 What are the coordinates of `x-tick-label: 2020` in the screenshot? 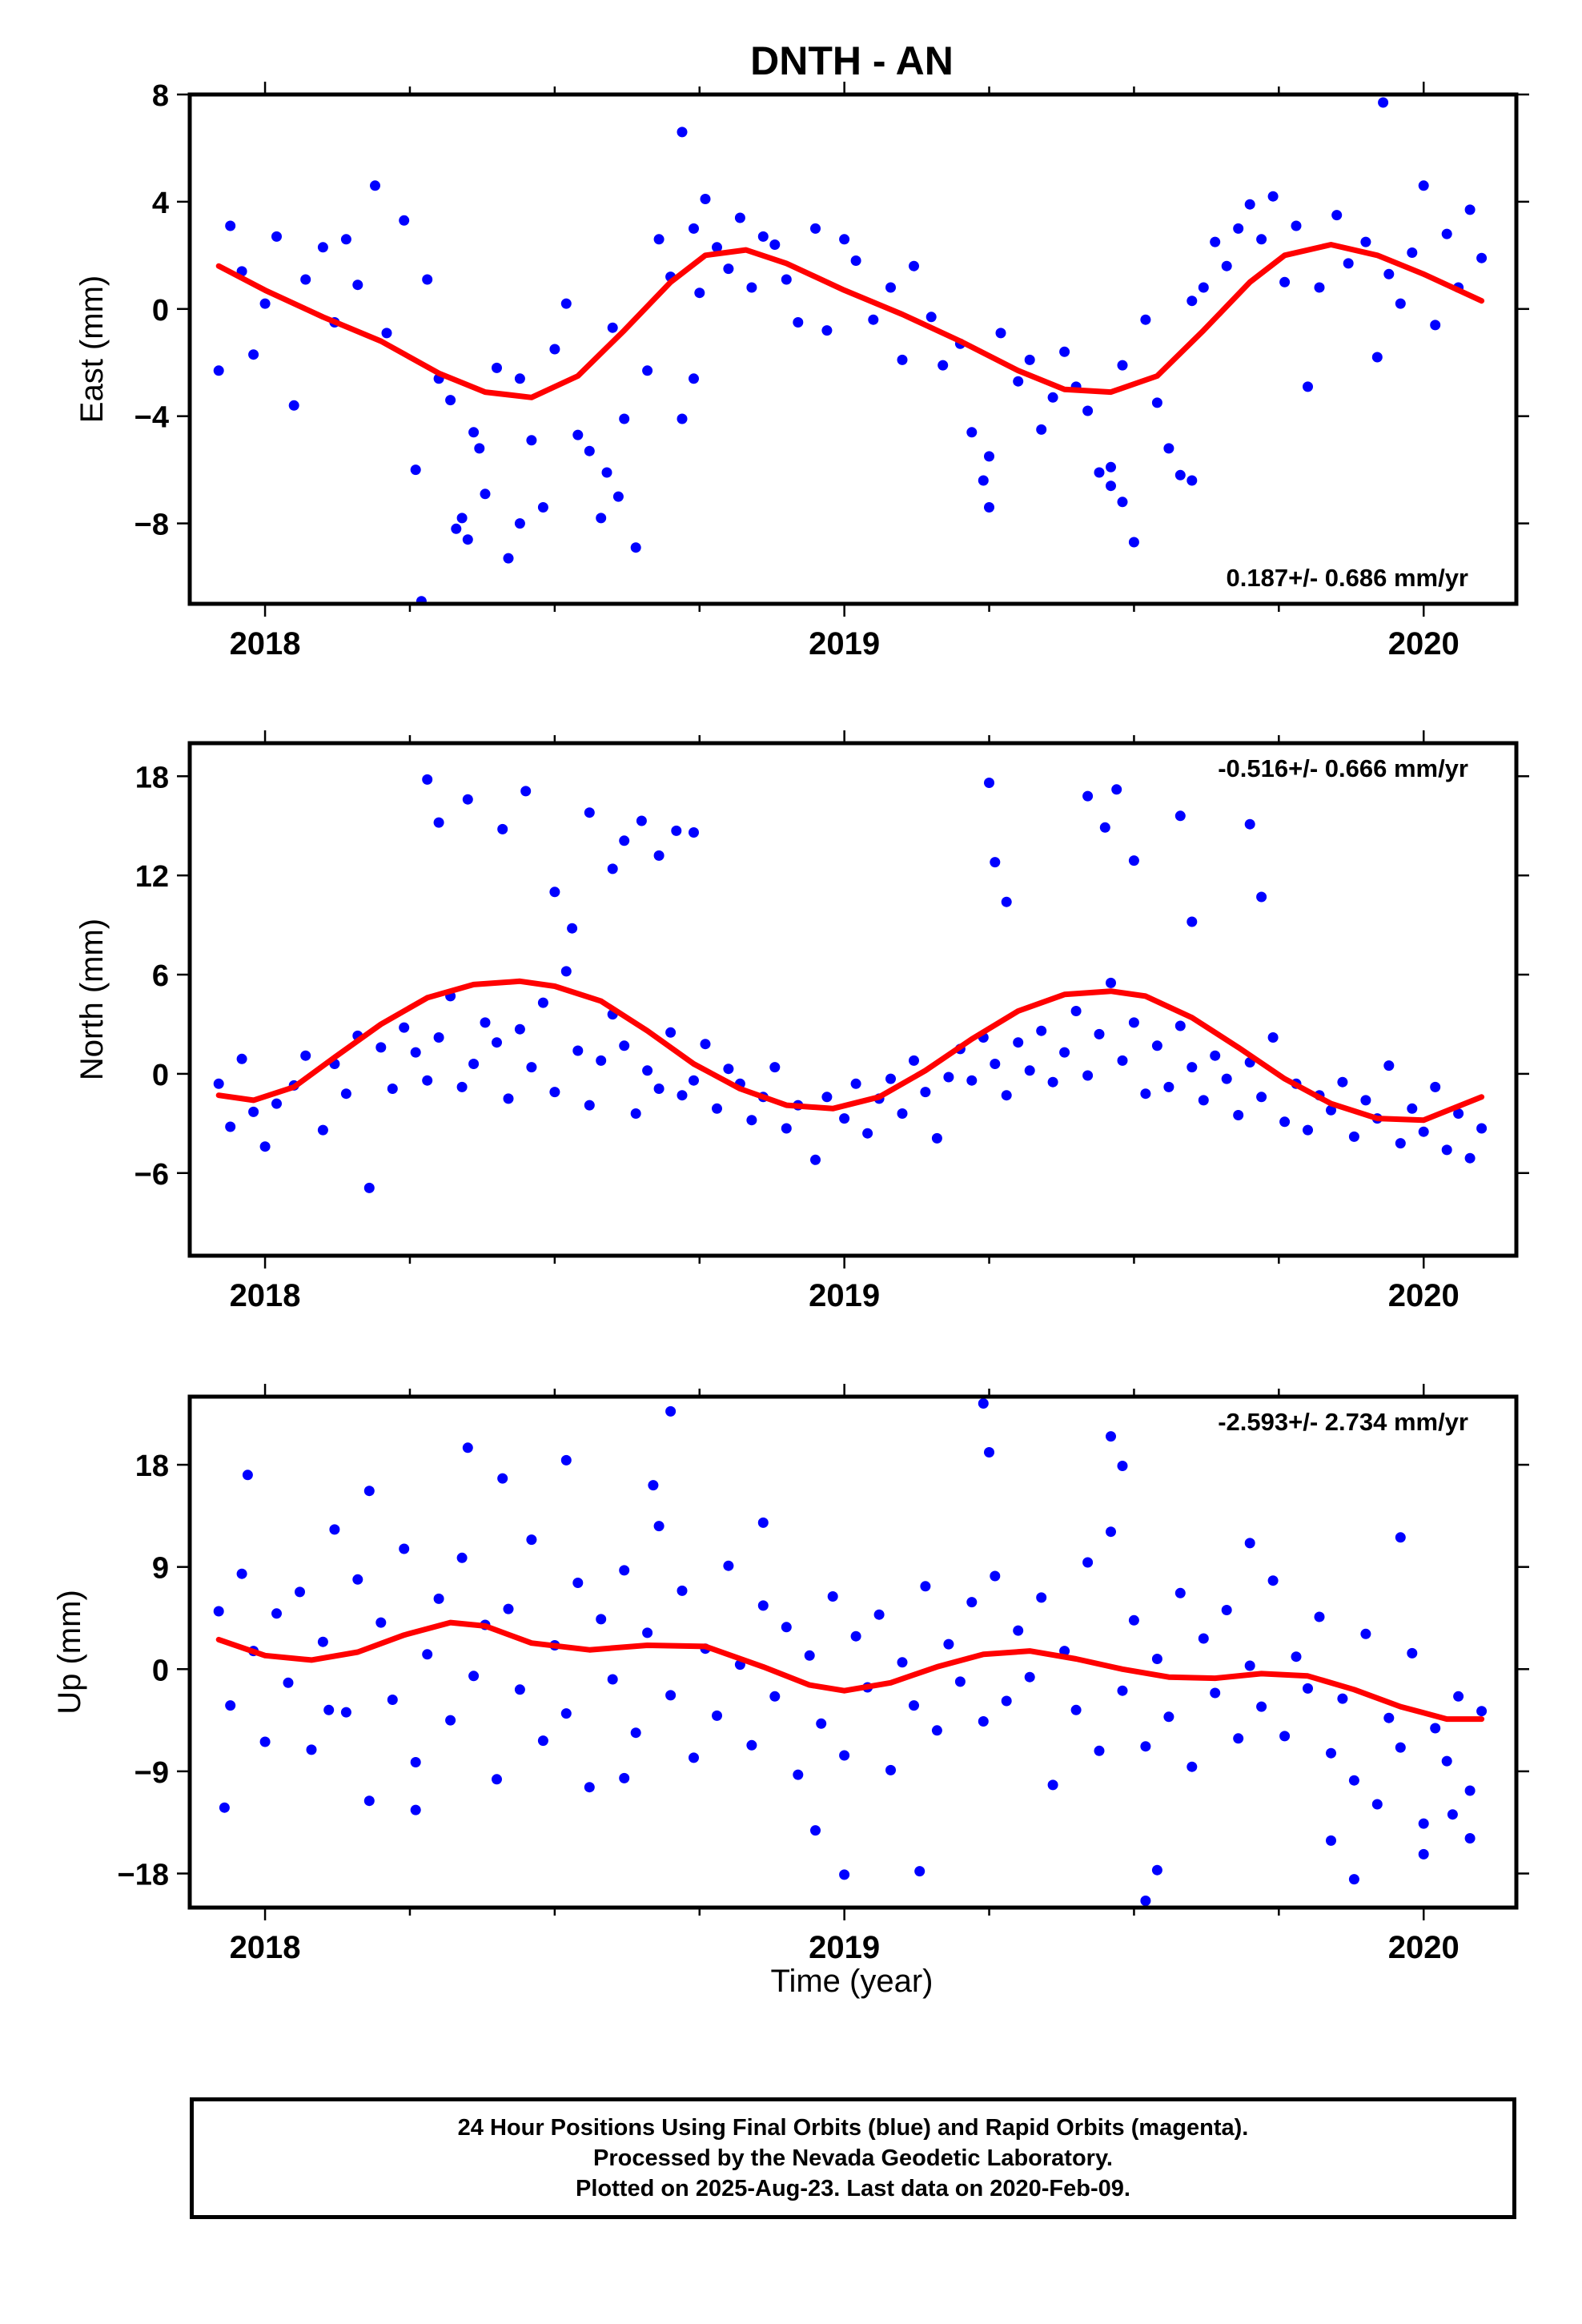 It's located at (1424, 644).